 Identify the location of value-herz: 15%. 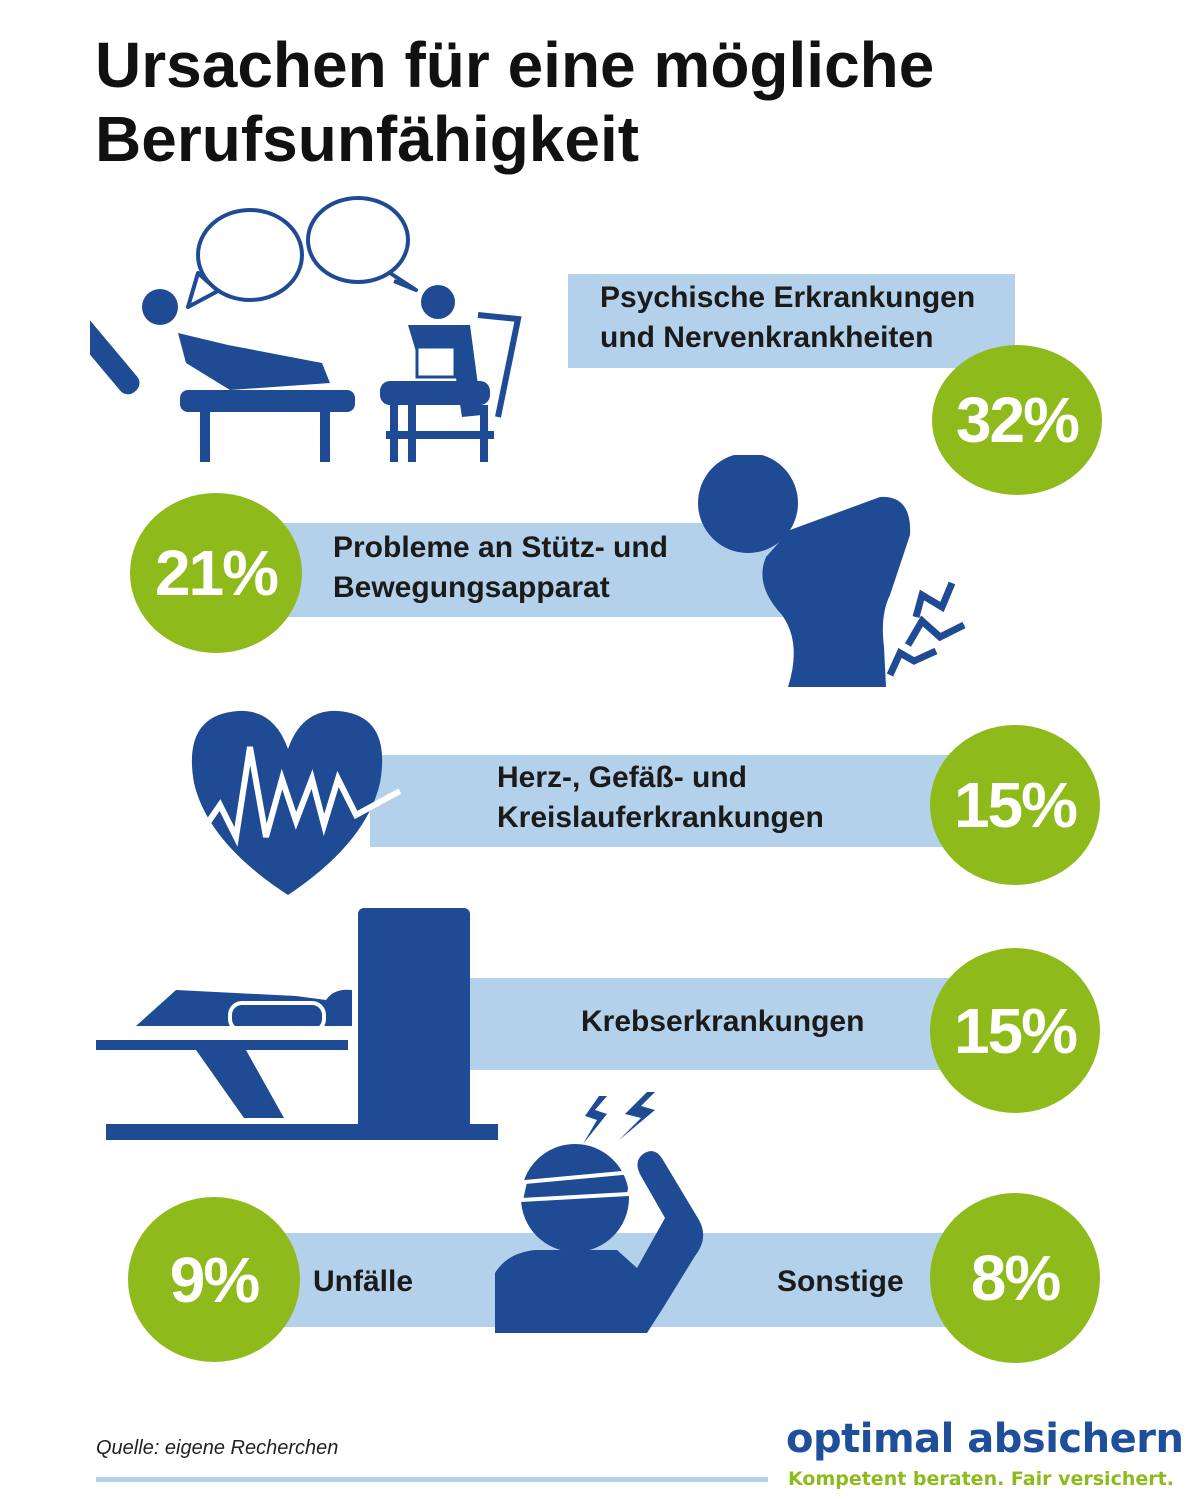
(1015, 805).